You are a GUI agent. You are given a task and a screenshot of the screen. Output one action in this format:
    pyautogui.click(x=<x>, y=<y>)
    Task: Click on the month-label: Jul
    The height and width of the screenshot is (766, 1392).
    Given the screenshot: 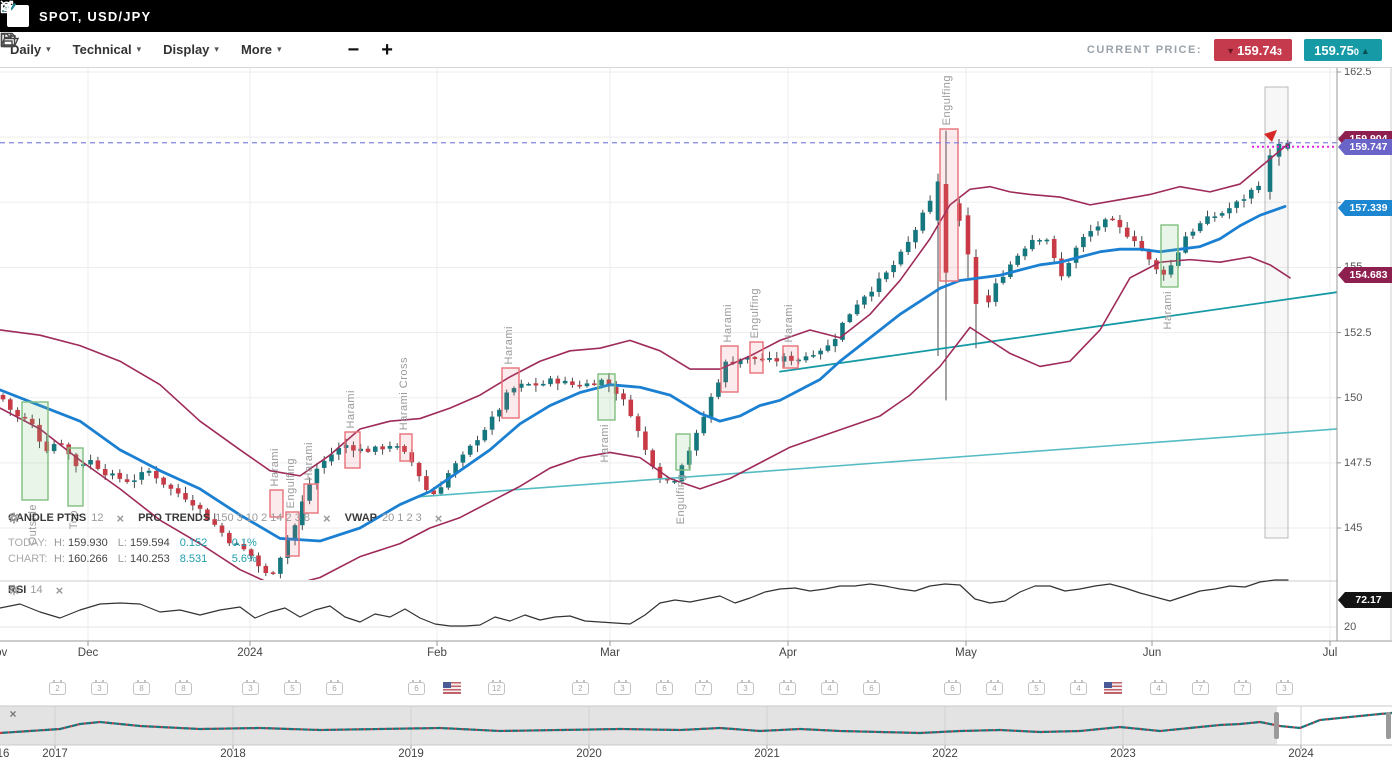 What is the action you would take?
    pyautogui.click(x=1330, y=653)
    